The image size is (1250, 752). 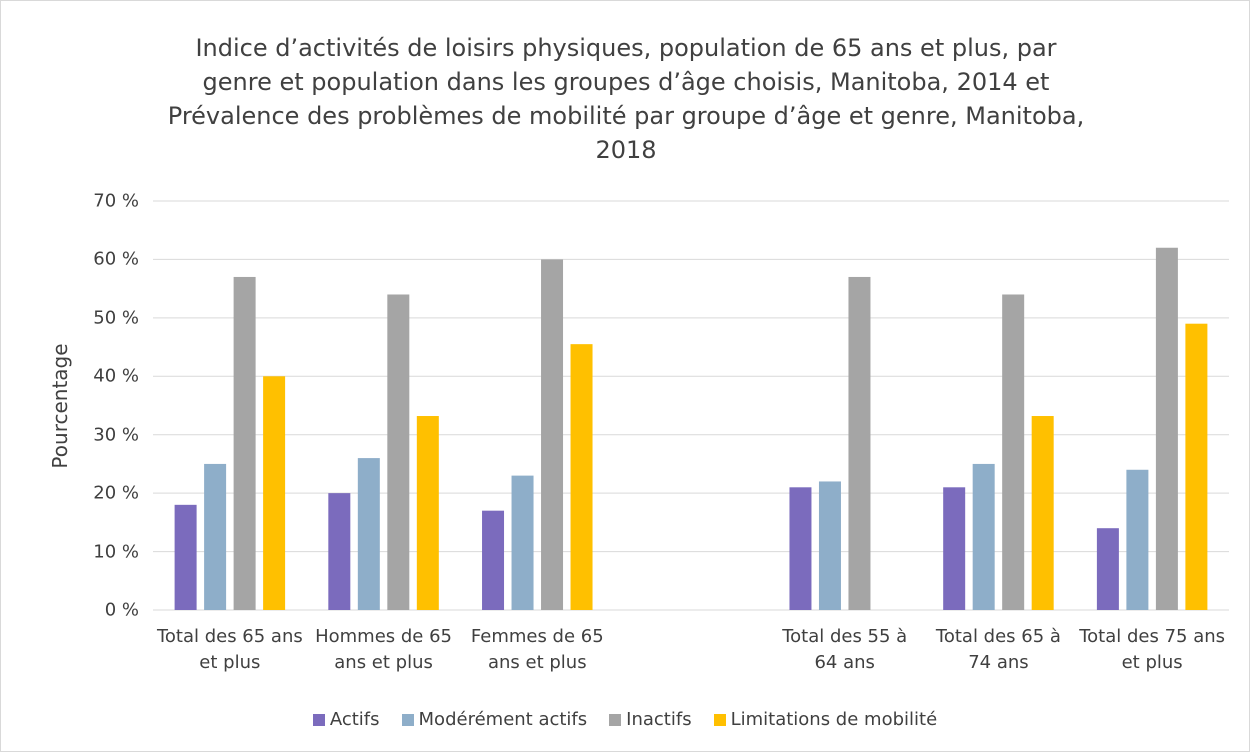 I want to click on y-tick-label: 60 %, so click(x=116, y=259).